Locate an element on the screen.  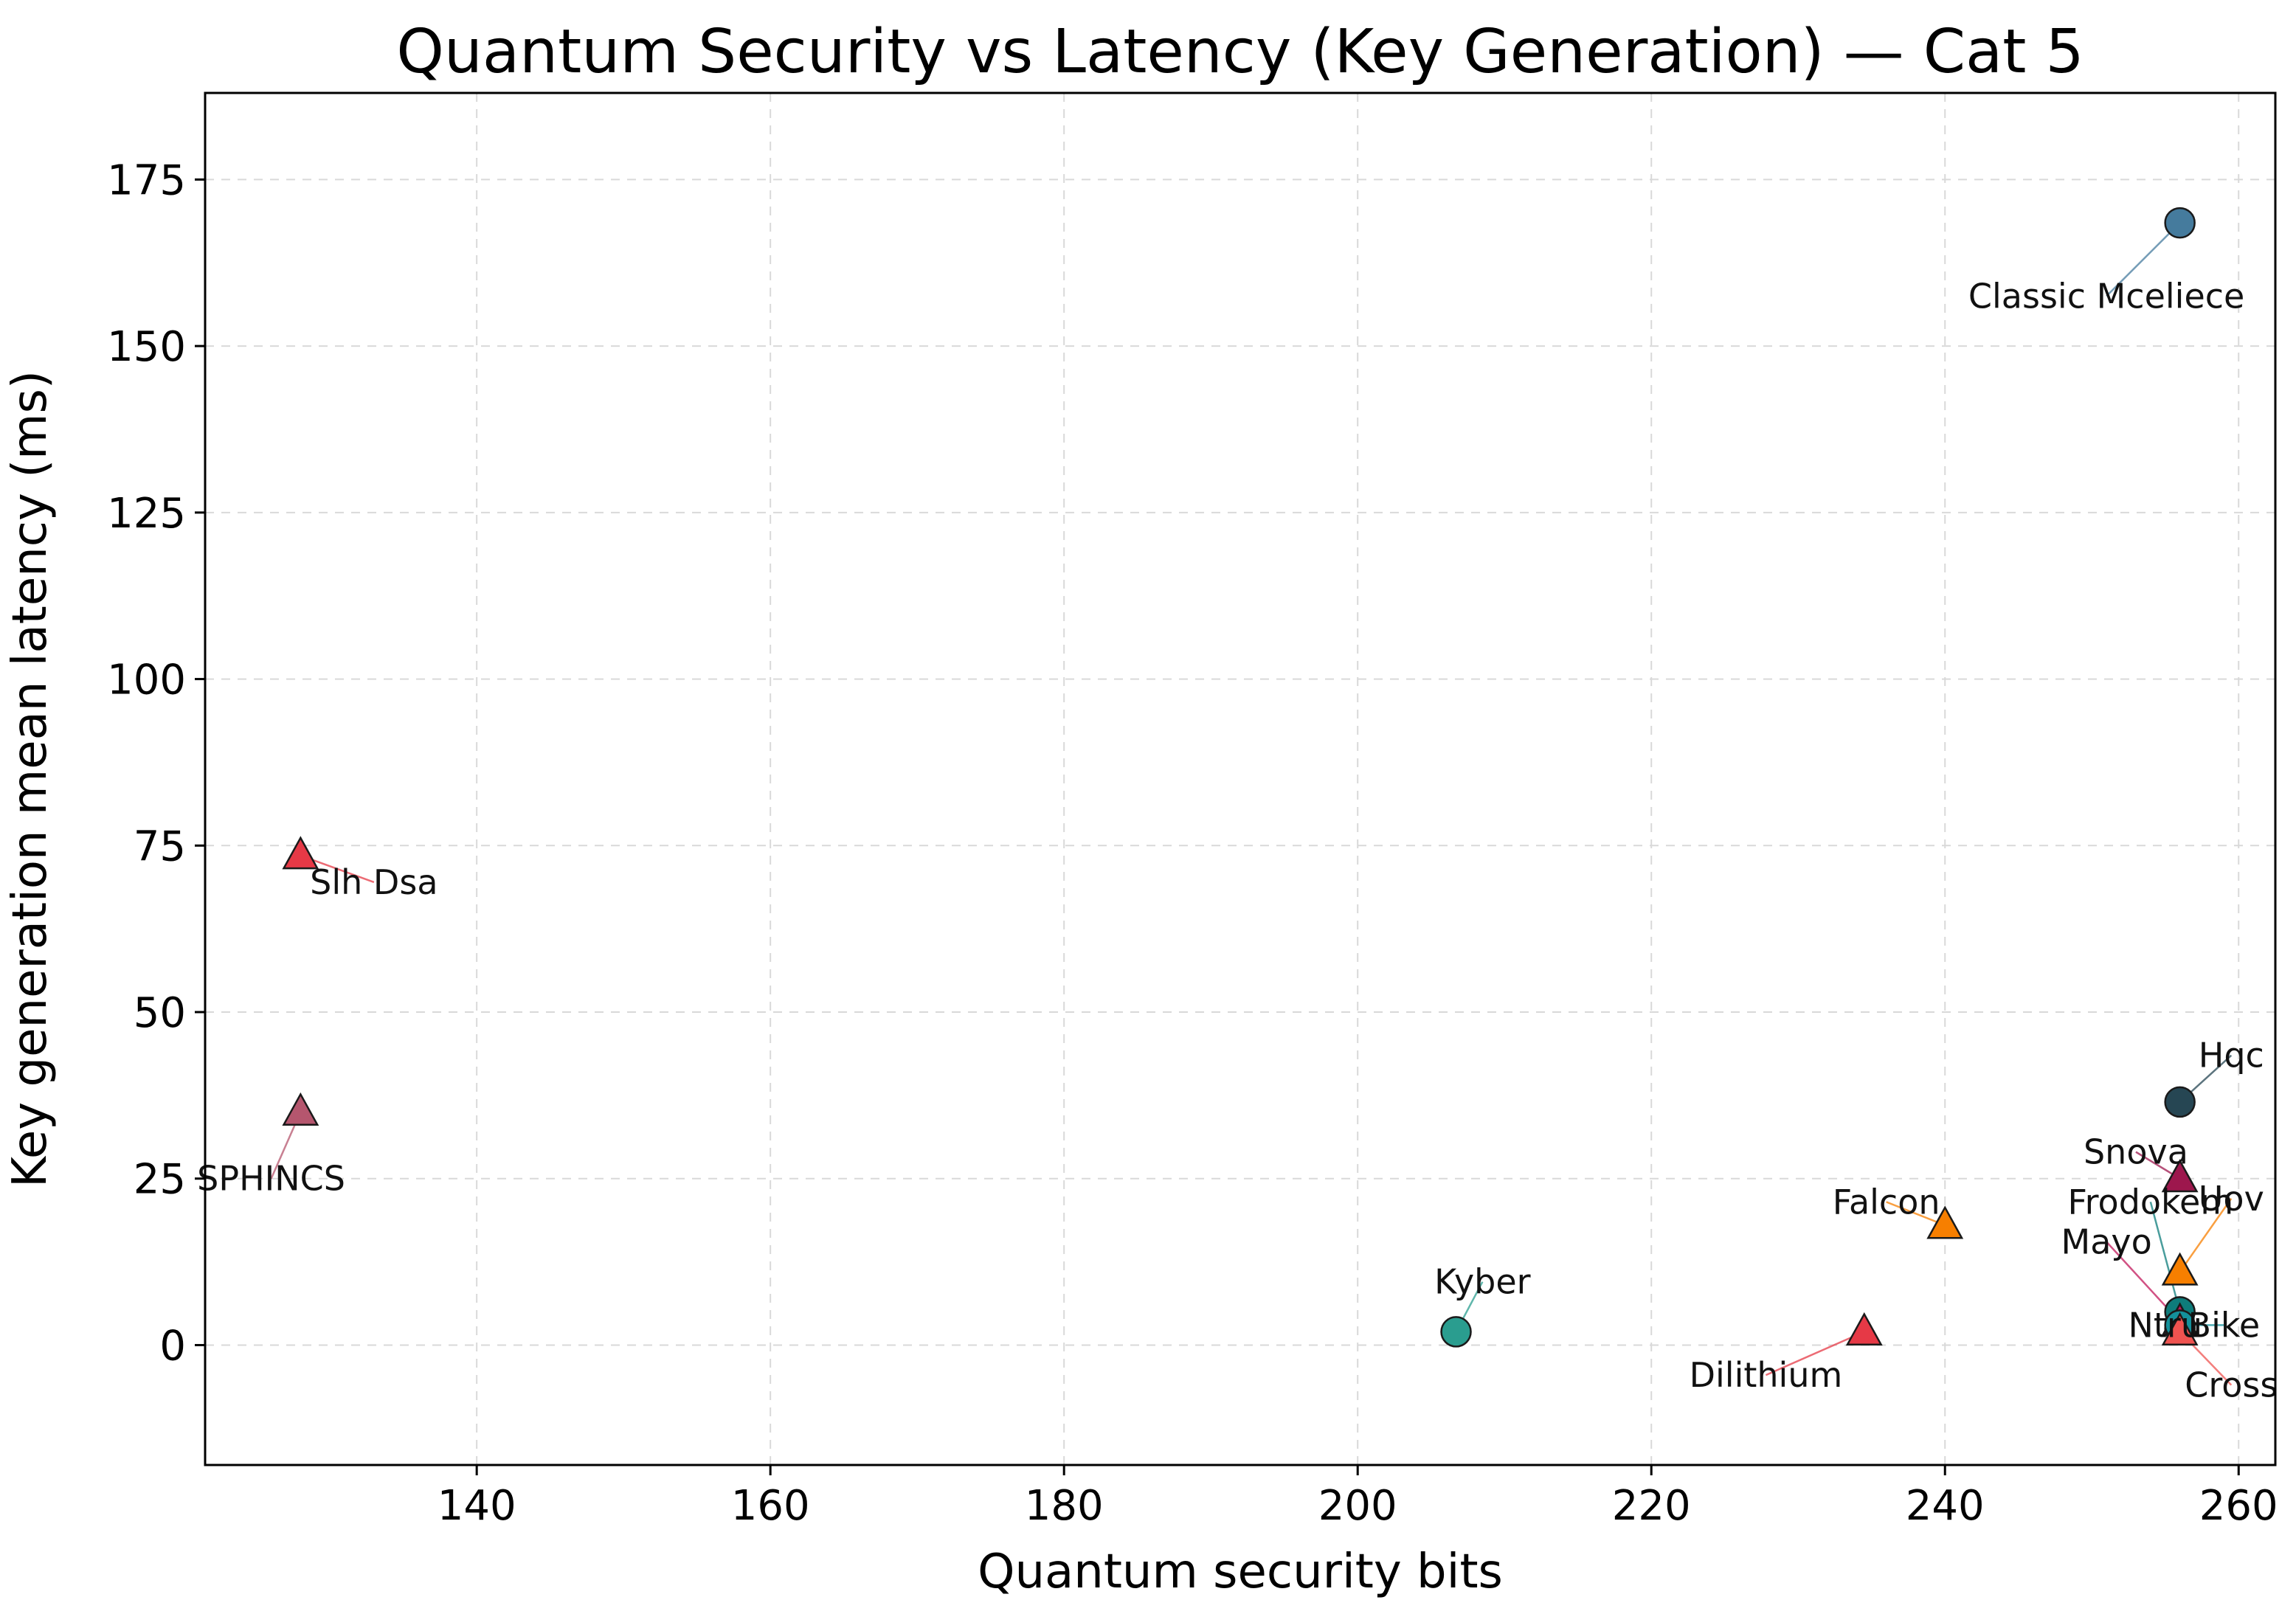
y-tick-label: 125 is located at coordinates (146, 514).